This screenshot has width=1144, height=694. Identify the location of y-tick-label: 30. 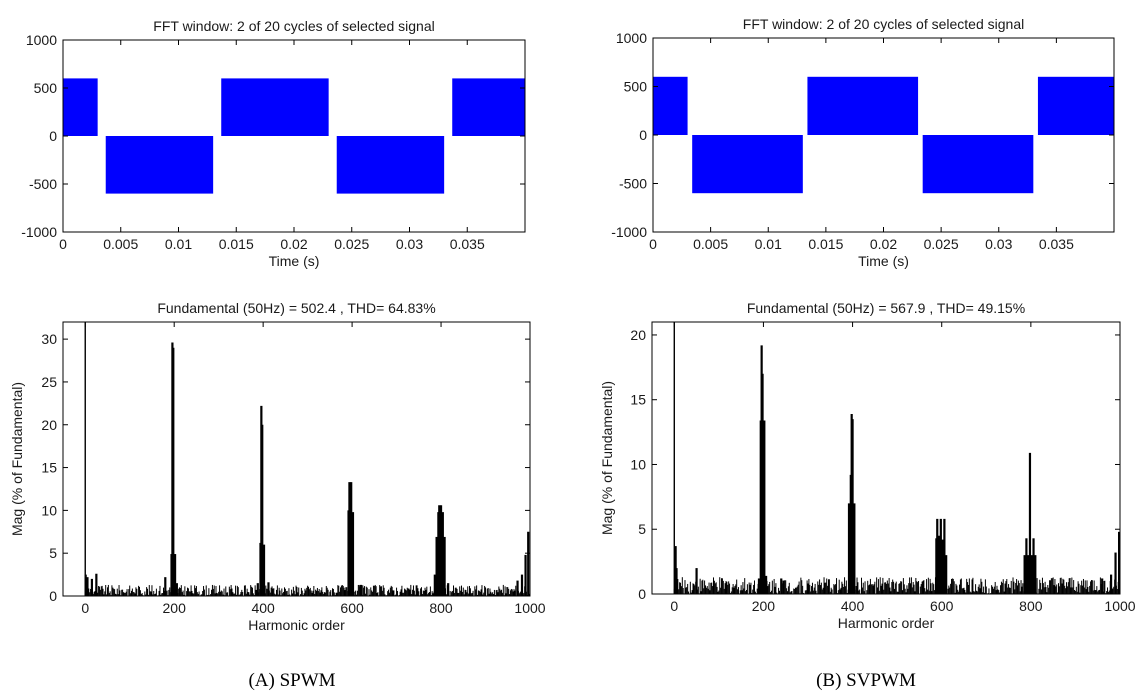
(49, 339).